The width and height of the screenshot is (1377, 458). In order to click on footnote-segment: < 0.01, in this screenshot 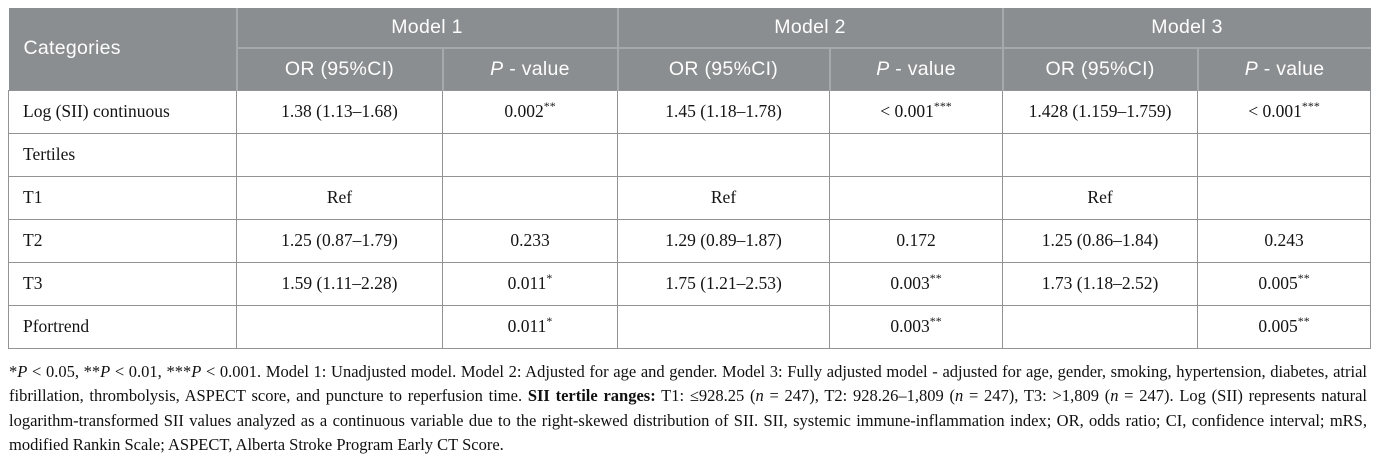, I will do `click(138, 371)`.